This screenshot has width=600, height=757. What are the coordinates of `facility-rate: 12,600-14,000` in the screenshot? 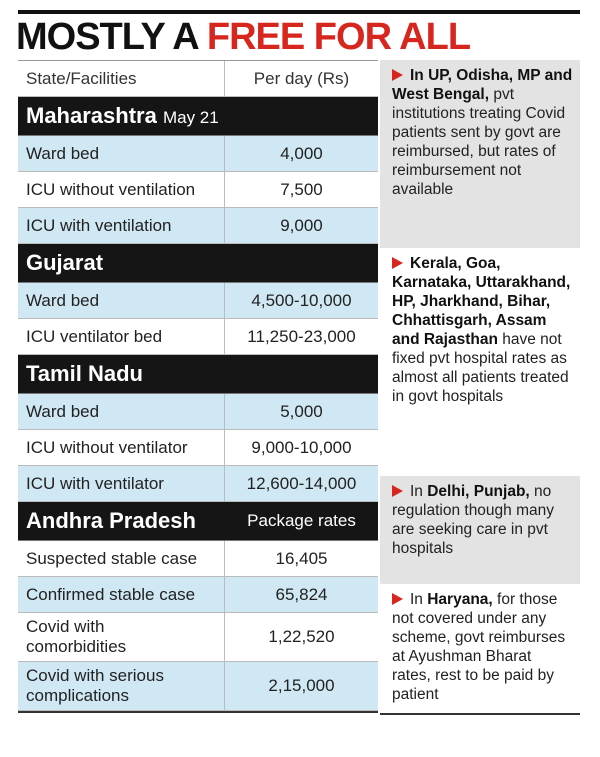 It's located at (301, 483).